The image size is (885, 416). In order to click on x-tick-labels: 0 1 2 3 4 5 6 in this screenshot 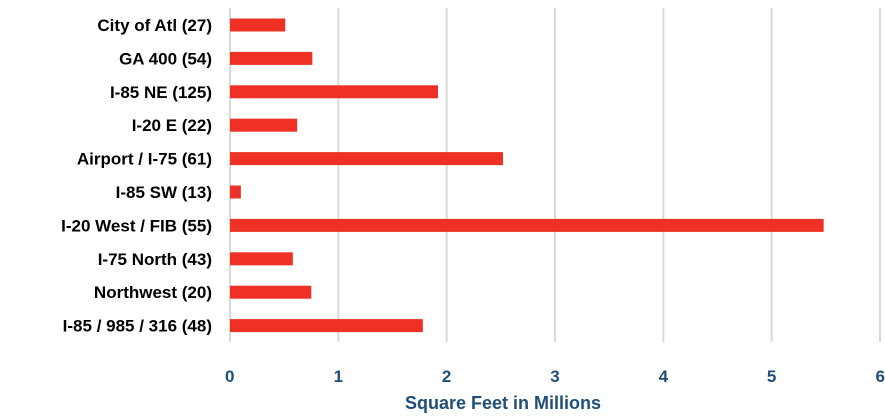, I will do `click(555, 376)`.